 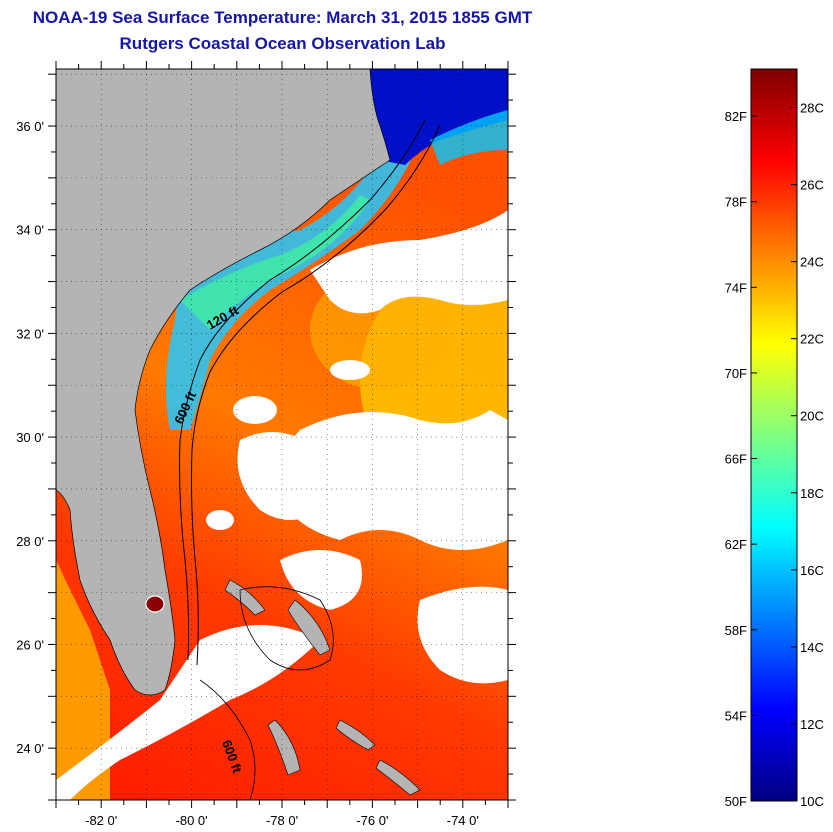 What do you see at coordinates (463, 820) in the screenshot?
I see `lon-tick-label: -74 0'` at bounding box center [463, 820].